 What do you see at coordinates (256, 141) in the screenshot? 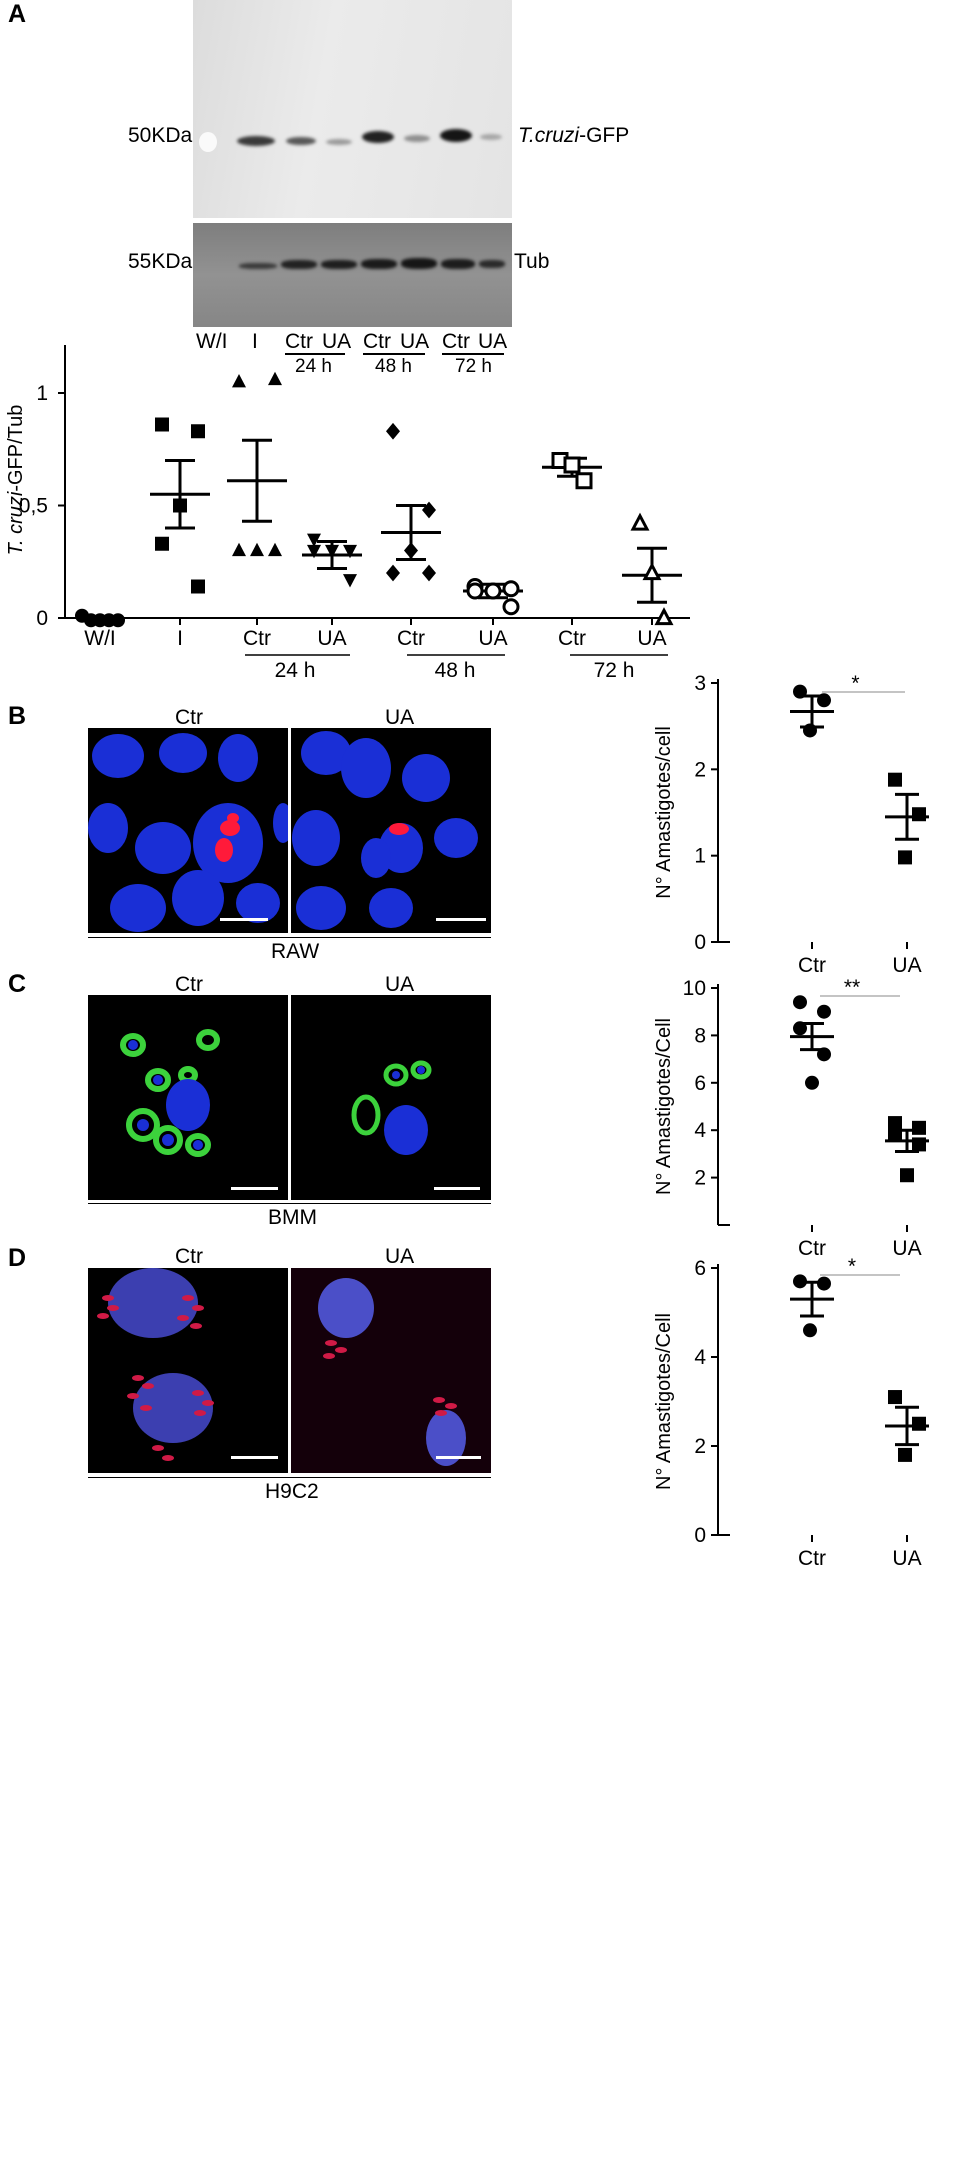
I see `band-lane-i` at bounding box center [256, 141].